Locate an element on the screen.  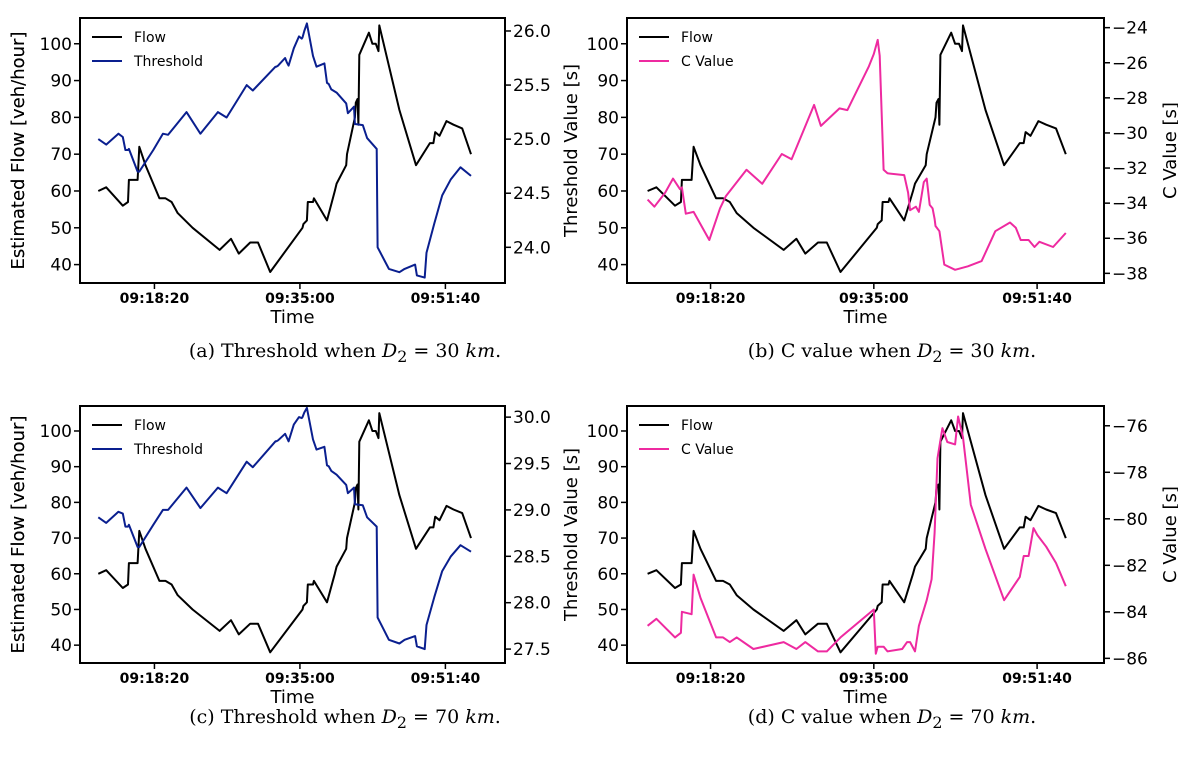
y-right-tick-label: 29.0 is located at coordinates (532, 511).